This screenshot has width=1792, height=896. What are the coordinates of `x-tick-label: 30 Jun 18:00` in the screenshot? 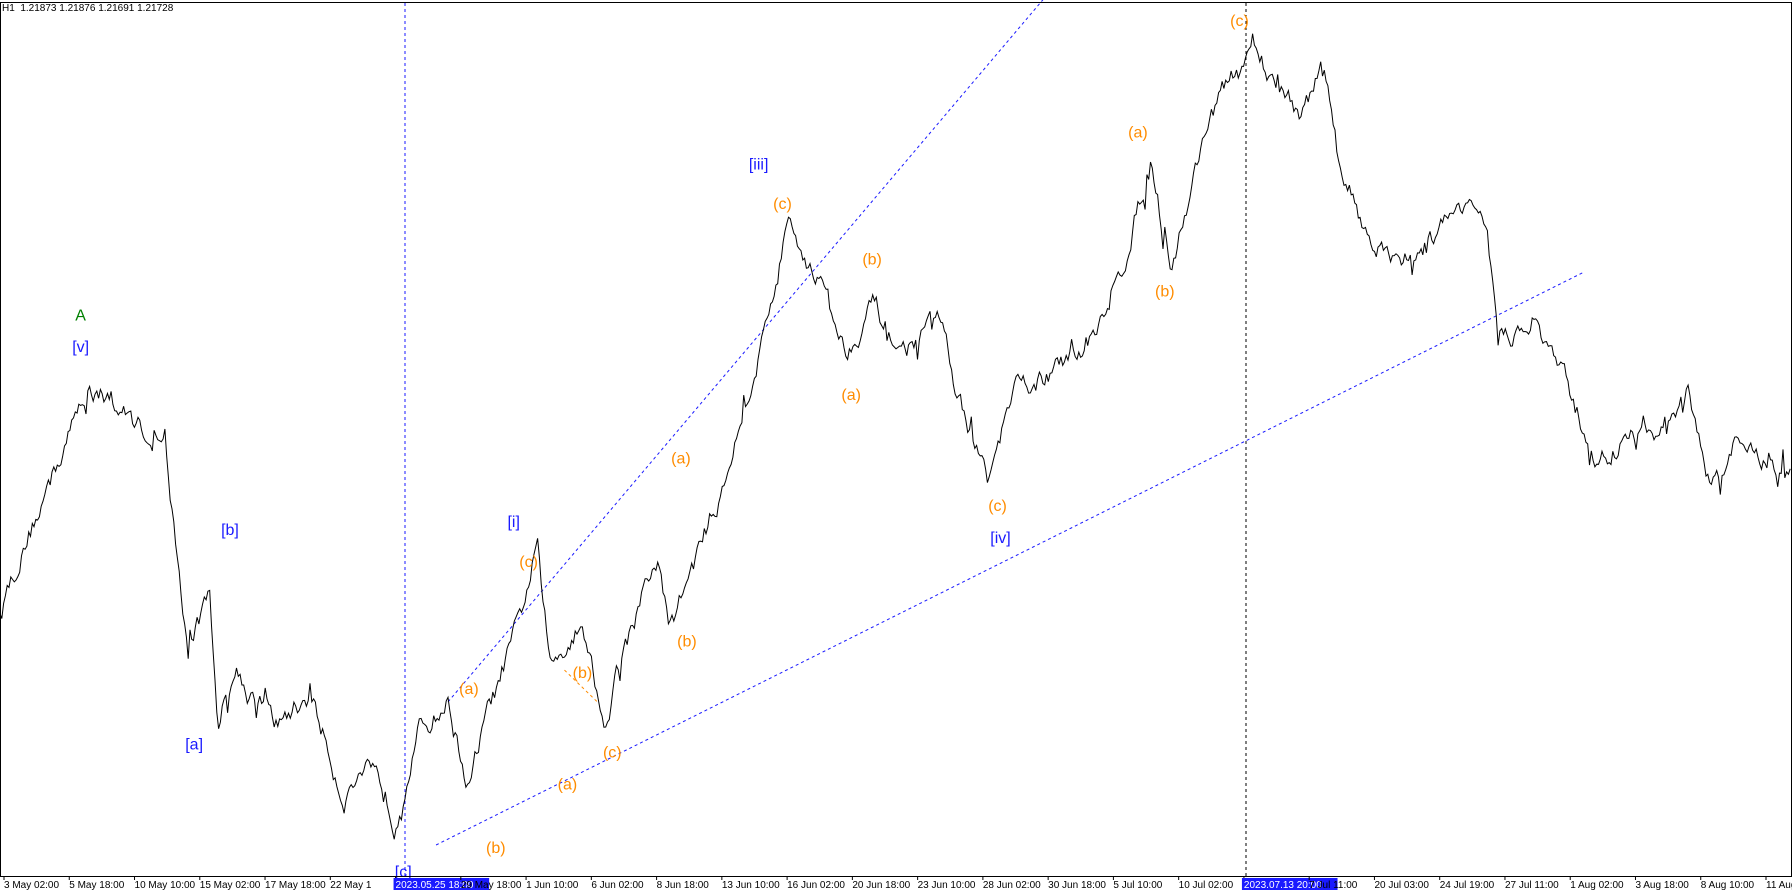 It's located at (1077, 885).